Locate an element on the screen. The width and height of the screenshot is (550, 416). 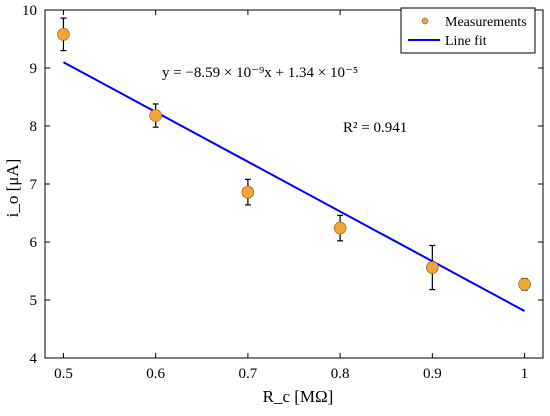
y-tick-label: 8 is located at coordinates (34, 127).